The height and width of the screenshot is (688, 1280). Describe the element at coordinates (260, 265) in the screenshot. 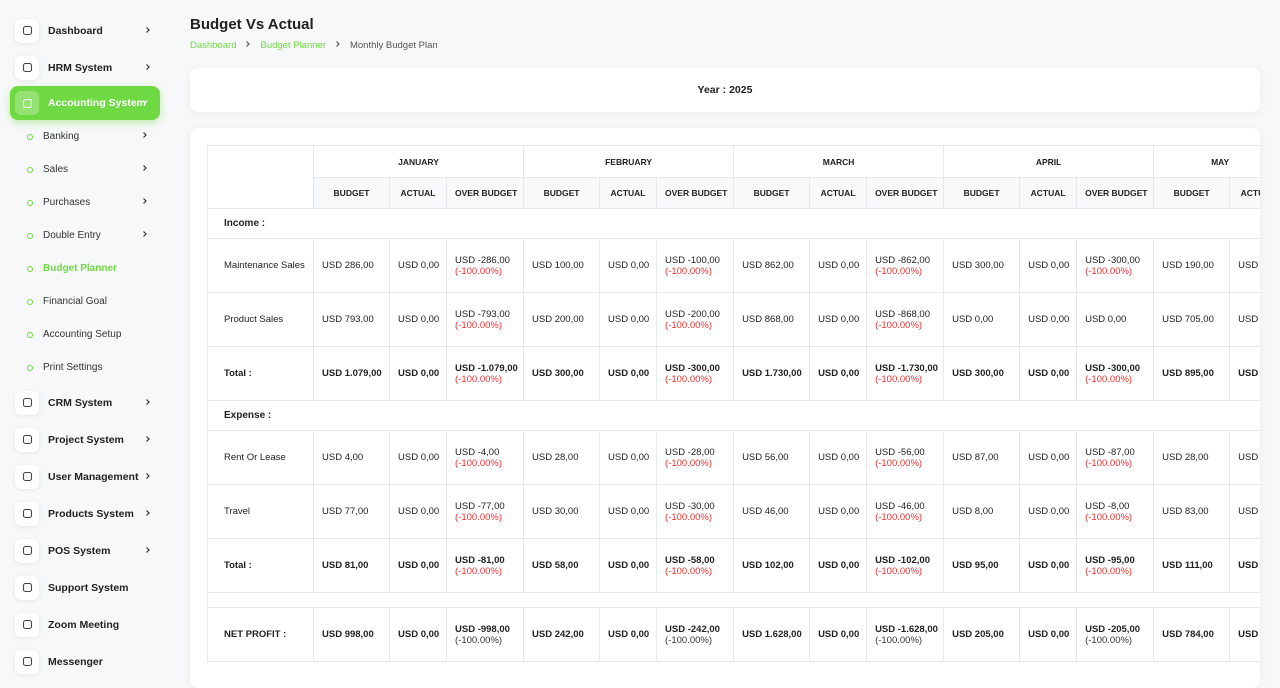

I see `row-label: Maintenance Sales` at that location.